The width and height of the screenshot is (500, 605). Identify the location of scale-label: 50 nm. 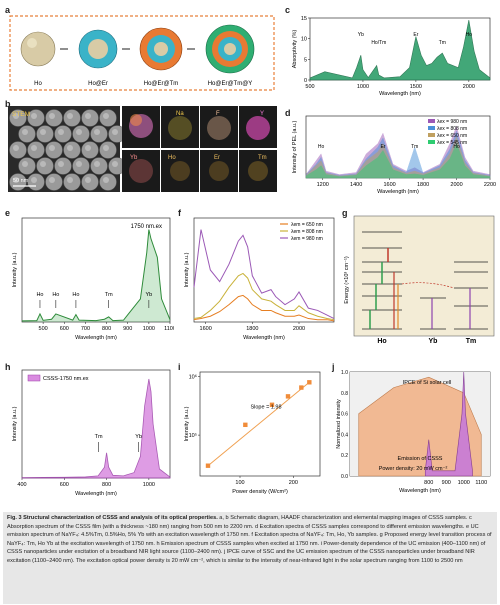
(21, 181).